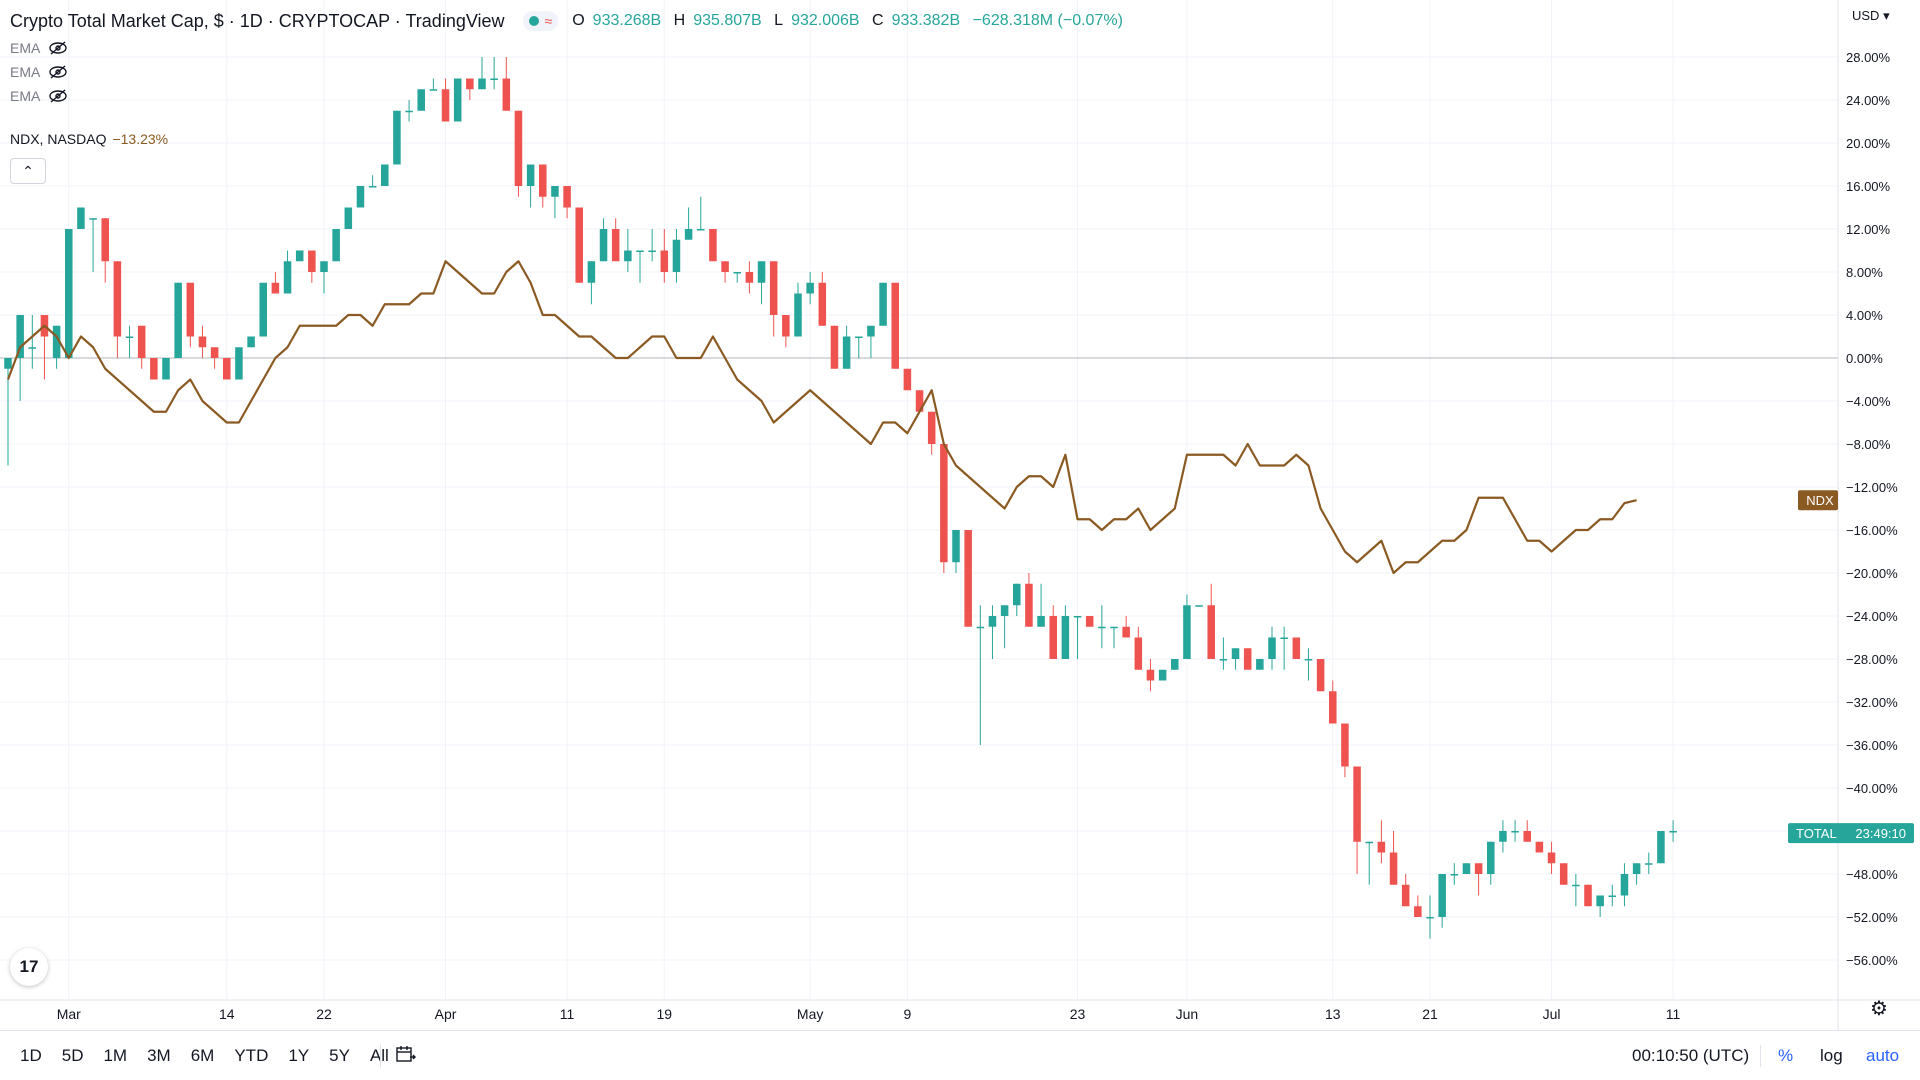 The width and height of the screenshot is (1920, 1080). I want to click on x-tick-label: 19, so click(665, 1014).